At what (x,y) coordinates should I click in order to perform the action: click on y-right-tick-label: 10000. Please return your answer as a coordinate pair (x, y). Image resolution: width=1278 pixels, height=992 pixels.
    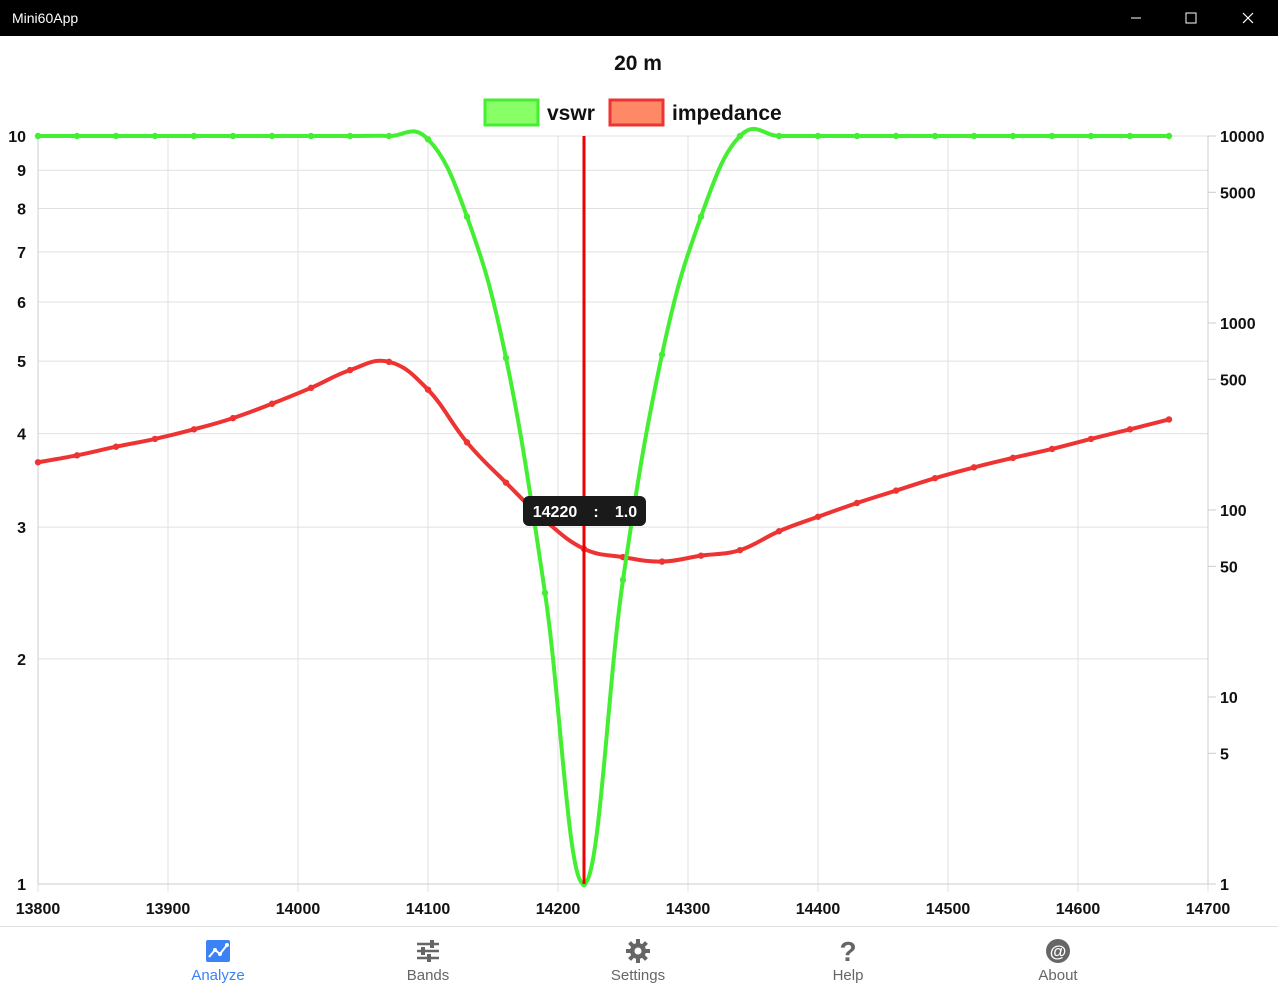
    Looking at the image, I should click on (1242, 137).